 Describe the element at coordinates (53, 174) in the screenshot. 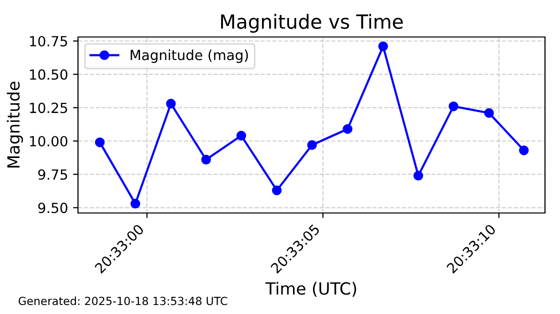

I see `y-tick-label: 9.75` at that location.